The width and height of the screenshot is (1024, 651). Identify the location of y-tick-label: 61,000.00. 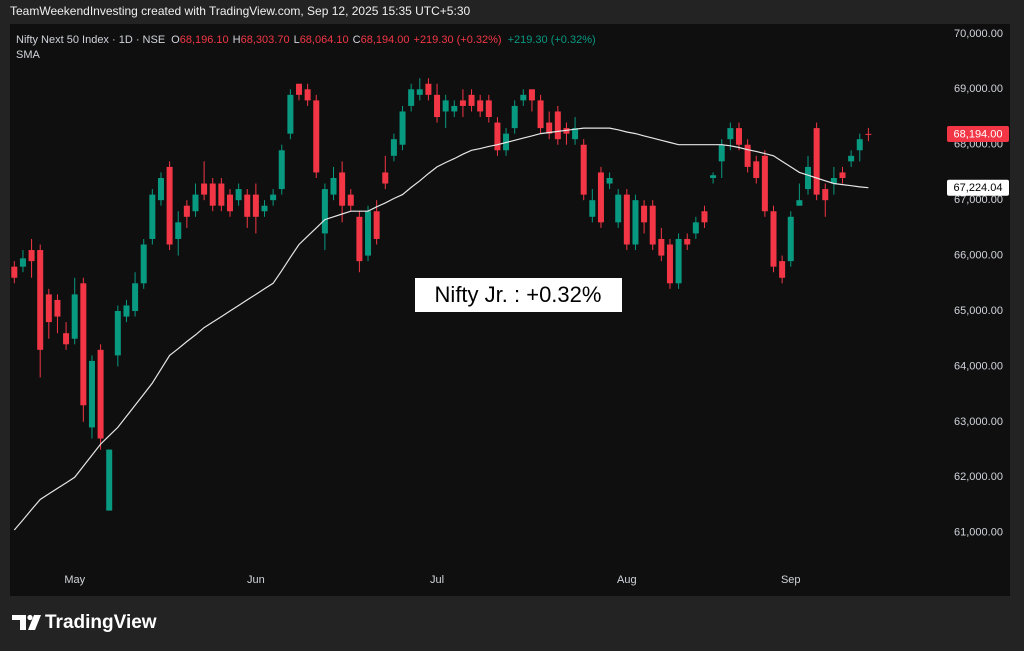
(978, 533).